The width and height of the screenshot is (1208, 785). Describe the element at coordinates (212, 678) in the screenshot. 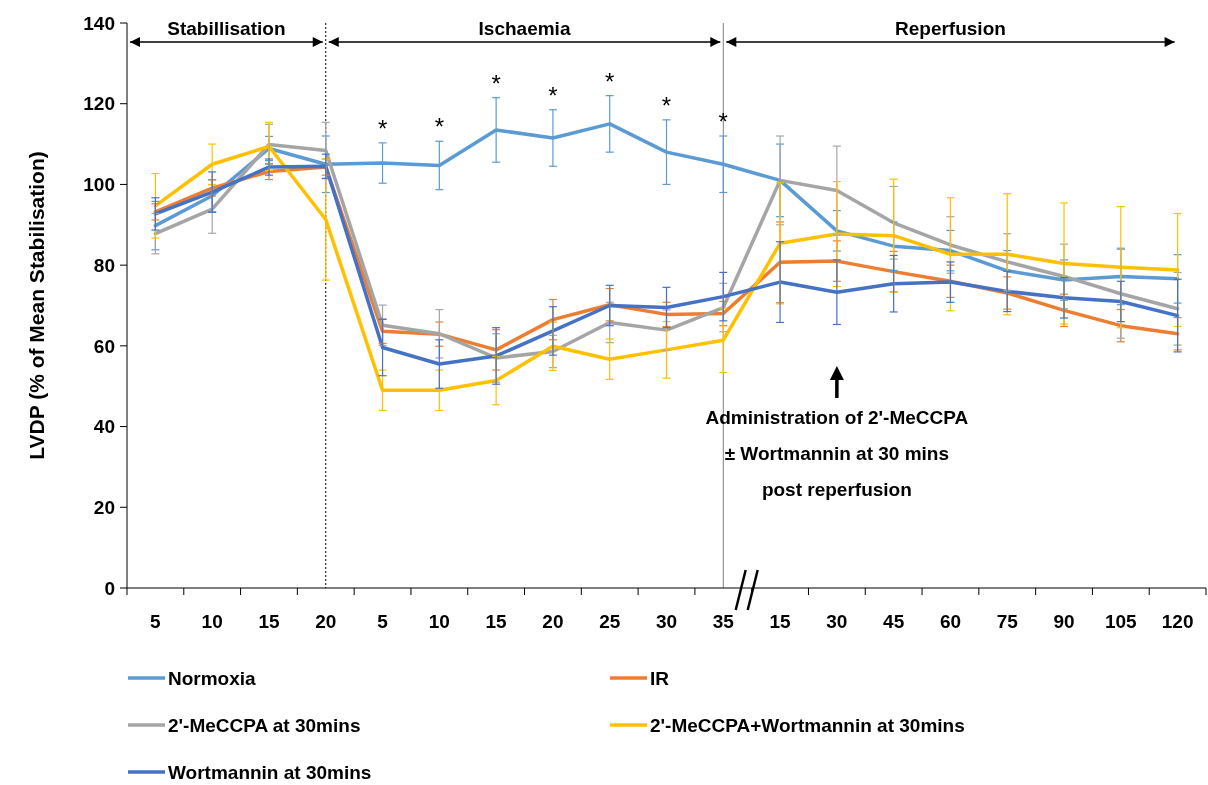

I see `legend-label: Normoxia` at that location.